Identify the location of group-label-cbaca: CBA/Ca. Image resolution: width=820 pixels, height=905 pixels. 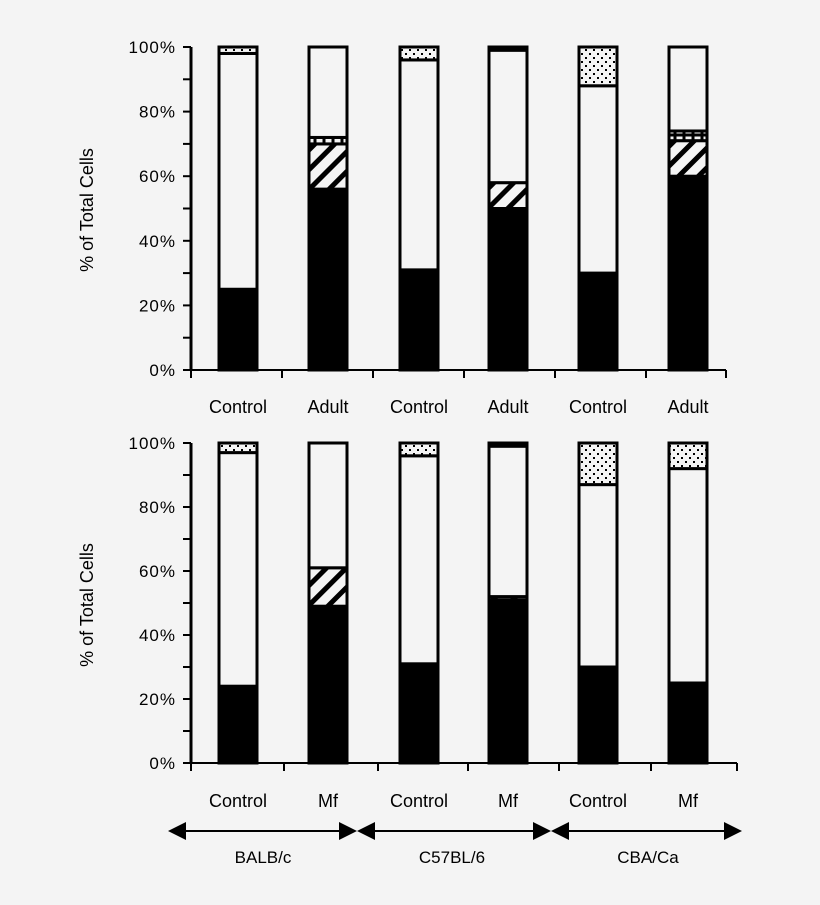
(648, 857).